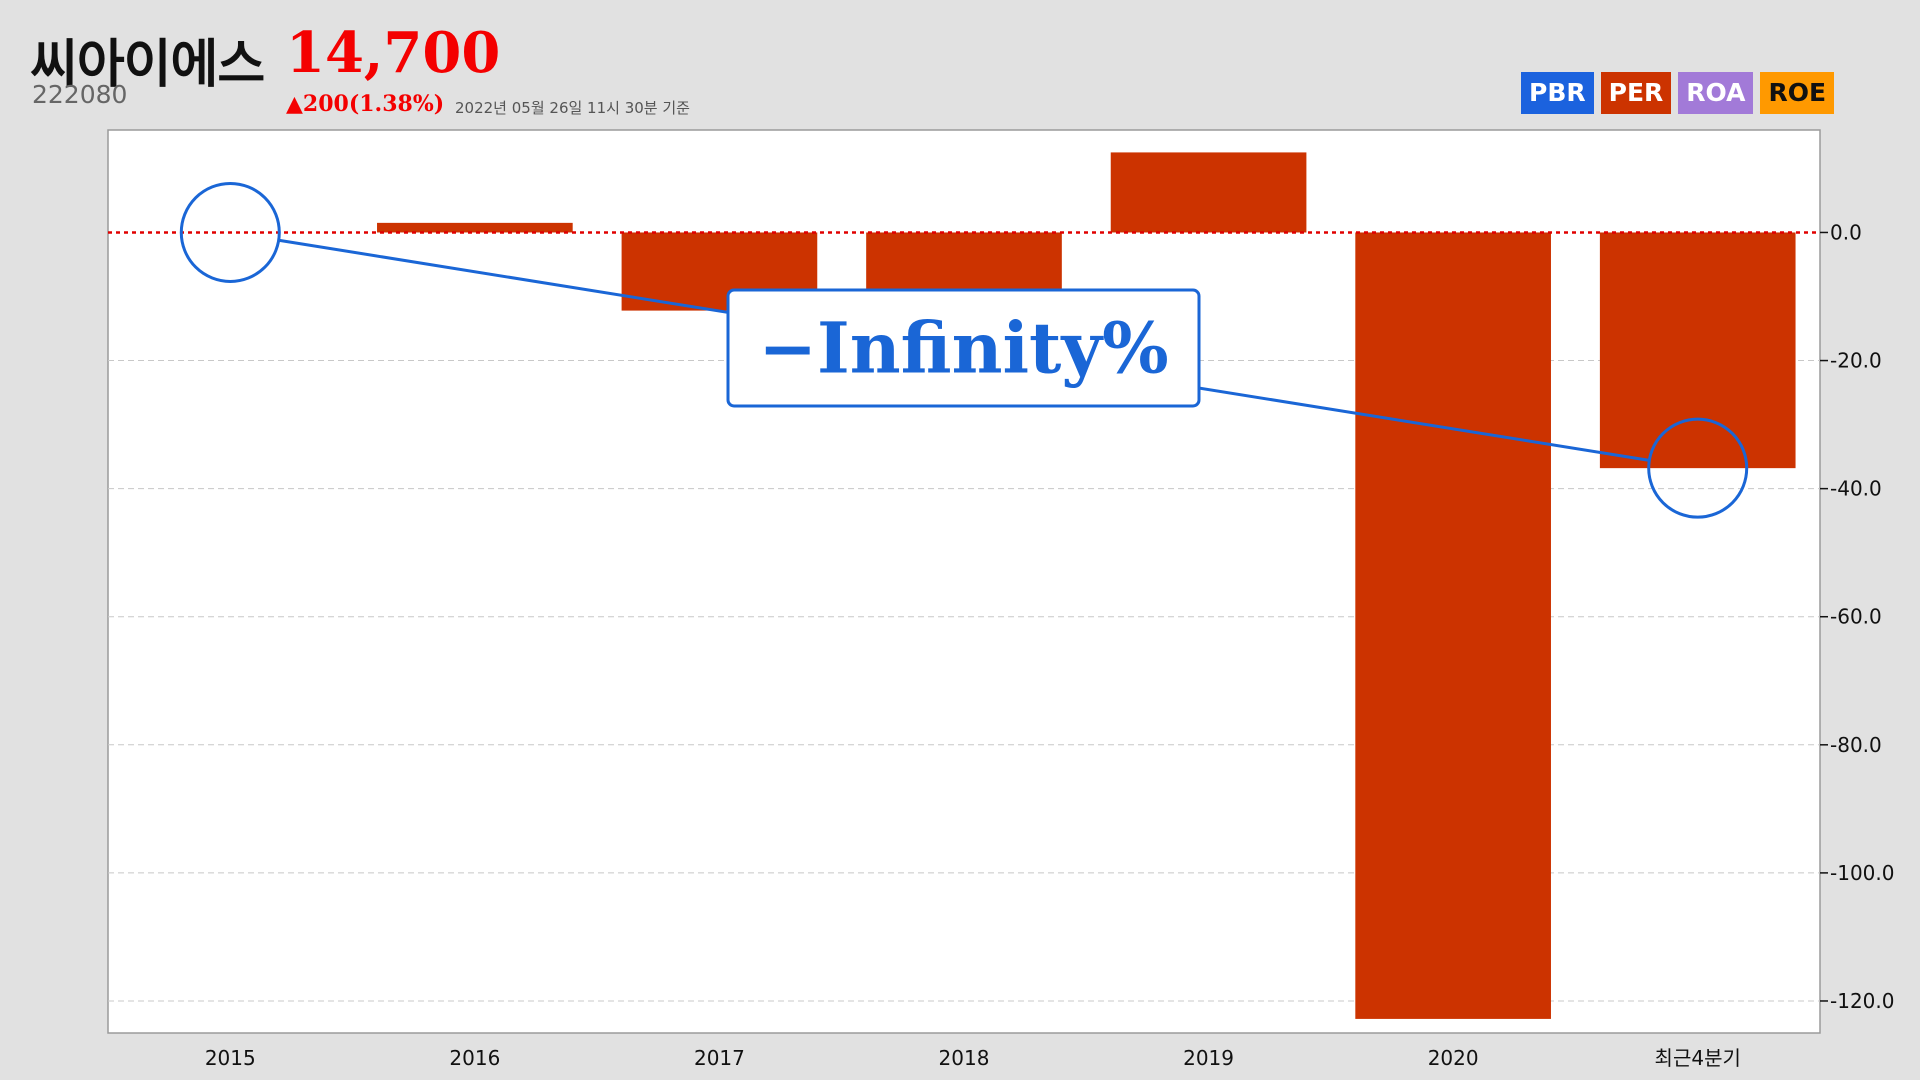 Image resolution: width=1920 pixels, height=1080 pixels. What do you see at coordinates (1862, 873) in the screenshot?
I see `y-tick-label: -100.0` at bounding box center [1862, 873].